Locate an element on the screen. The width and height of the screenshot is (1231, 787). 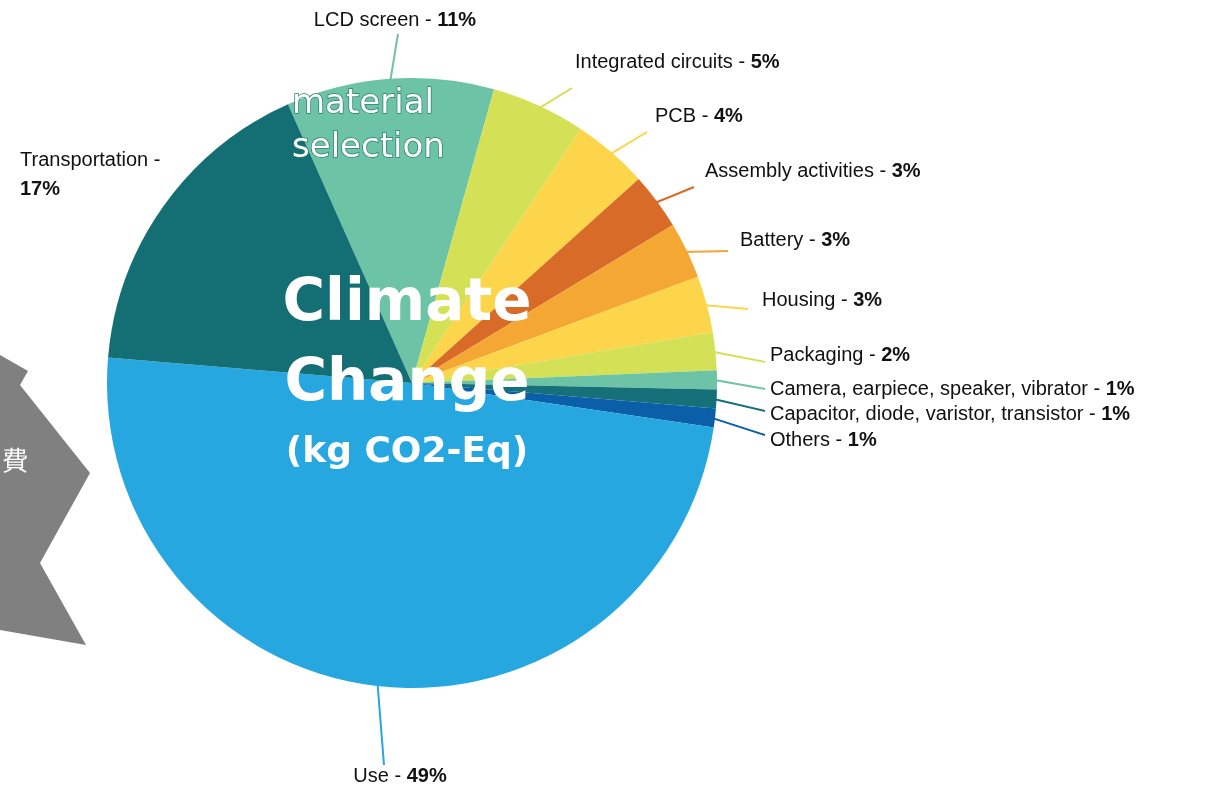
data-label: 49% is located at coordinates (426, 774).